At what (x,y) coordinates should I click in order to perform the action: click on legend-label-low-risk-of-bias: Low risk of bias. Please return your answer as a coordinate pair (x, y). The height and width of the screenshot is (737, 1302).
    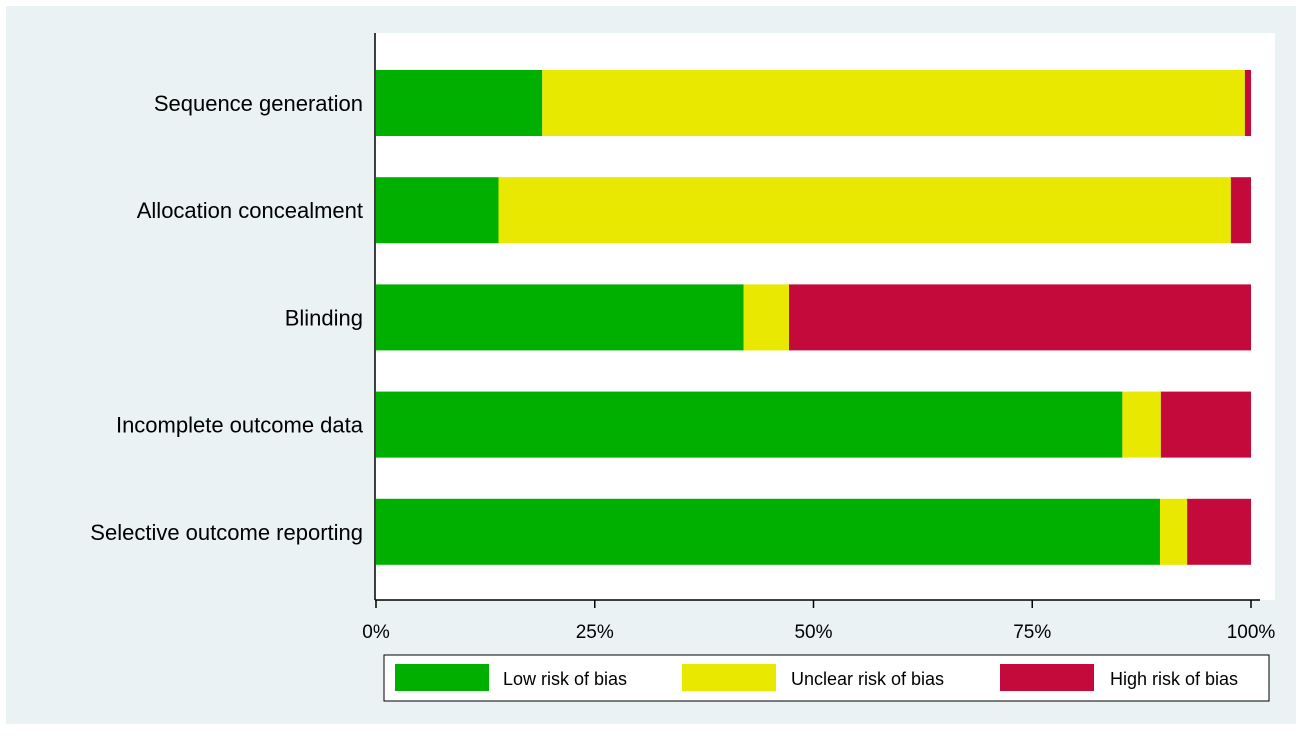
    Looking at the image, I should click on (565, 679).